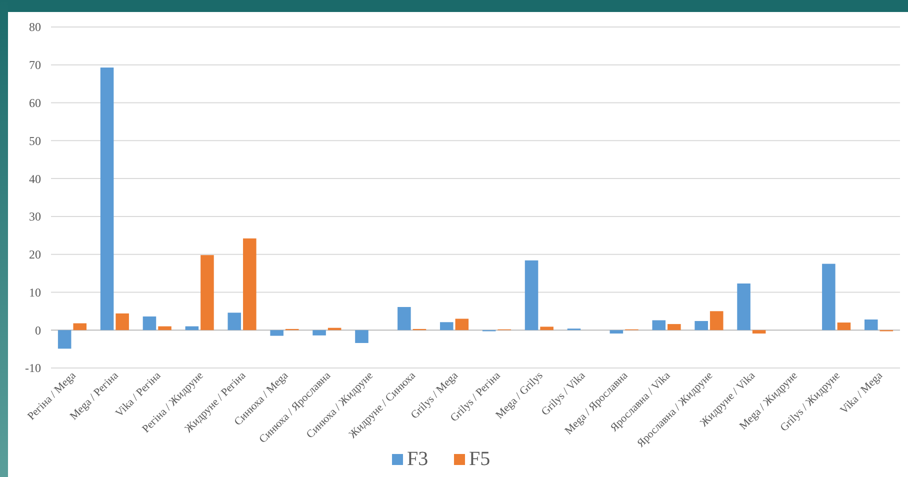  Describe the element at coordinates (35, 65) in the screenshot. I see `y-tick-label: 70` at that location.